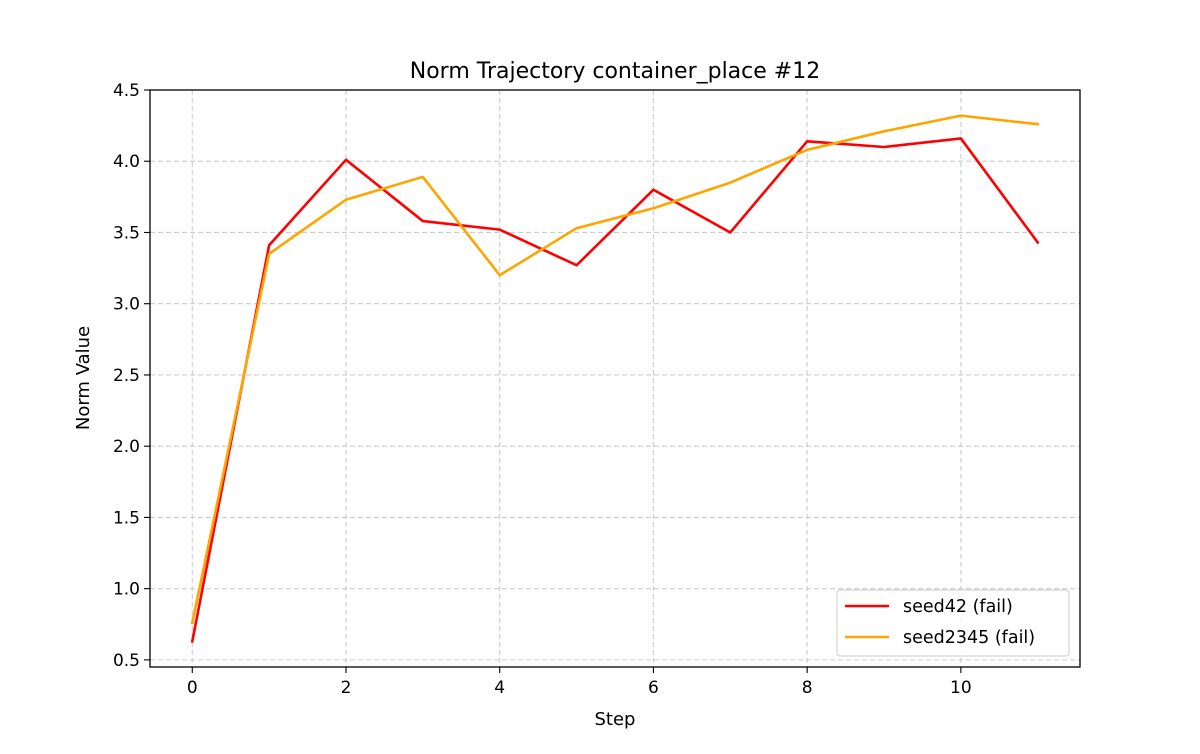 The width and height of the screenshot is (1200, 754). I want to click on y-axis-label: Norm Value, so click(83, 378).